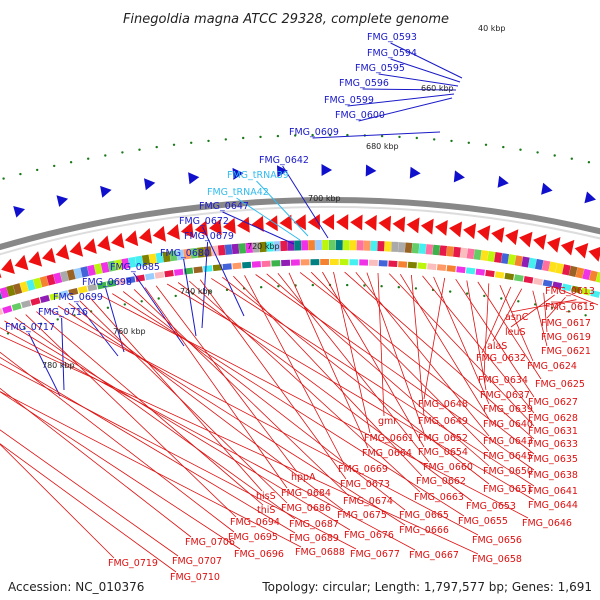 The image size is (600, 600). What do you see at coordinates (553, 444) in the screenshot?
I see `inner-gene-label: FMG_0633` at bounding box center [553, 444].